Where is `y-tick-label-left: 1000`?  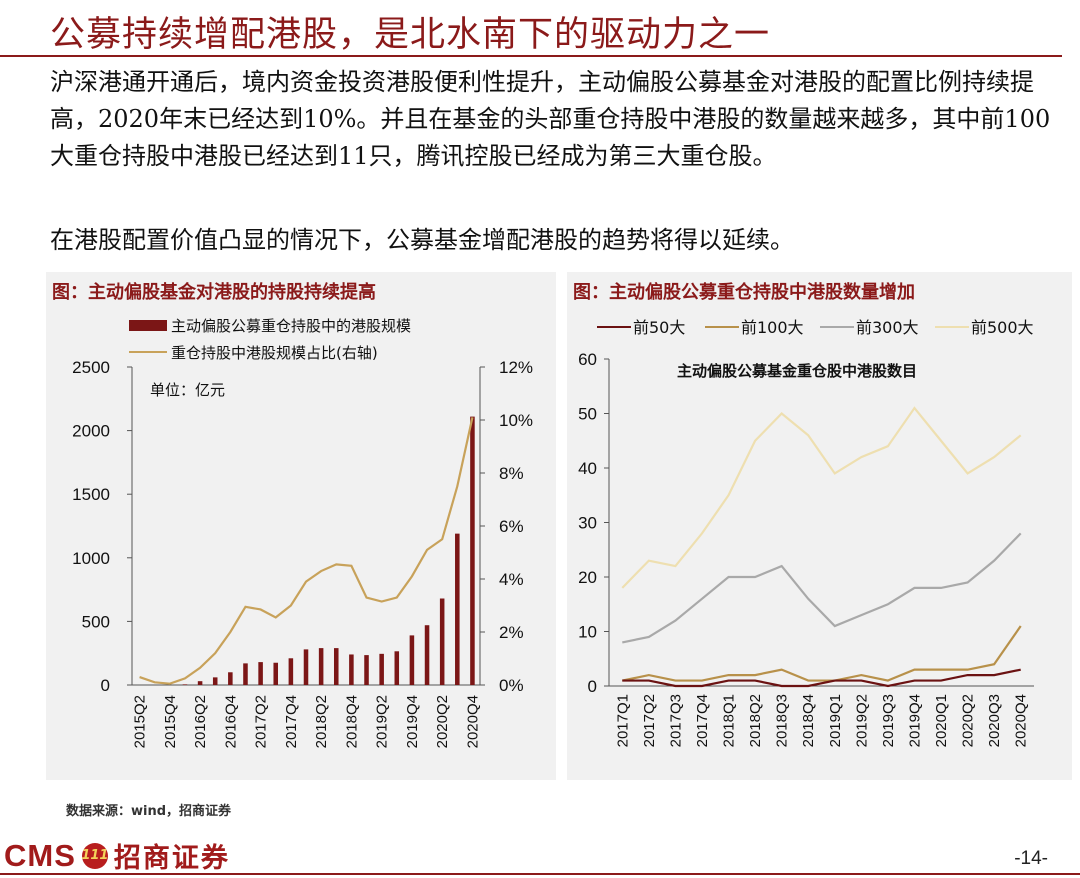
y-tick-label-left: 1000 is located at coordinates (91, 558).